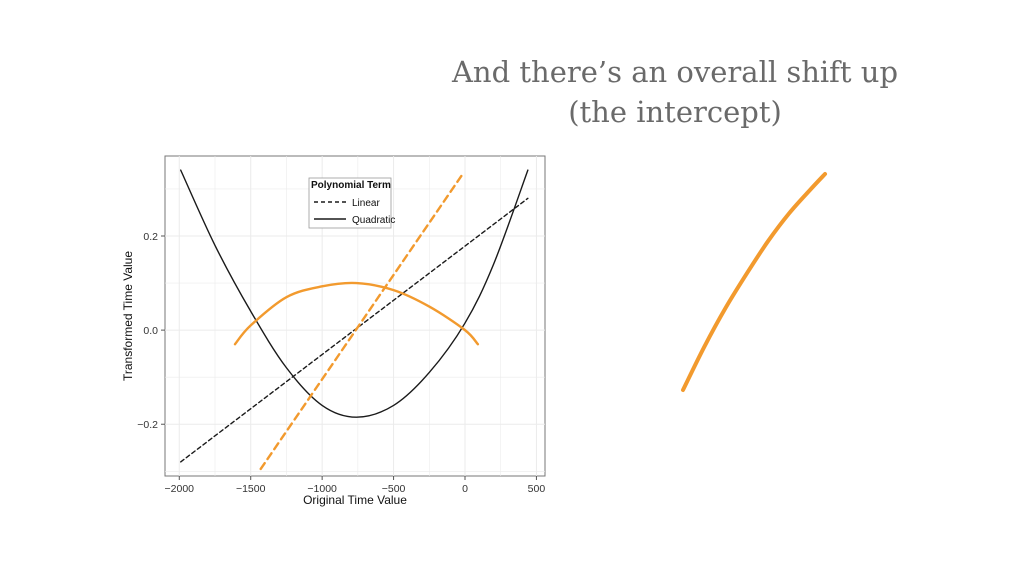 The width and height of the screenshot is (1024, 576). I want to click on y-tick-label: 0.2, so click(150, 237).